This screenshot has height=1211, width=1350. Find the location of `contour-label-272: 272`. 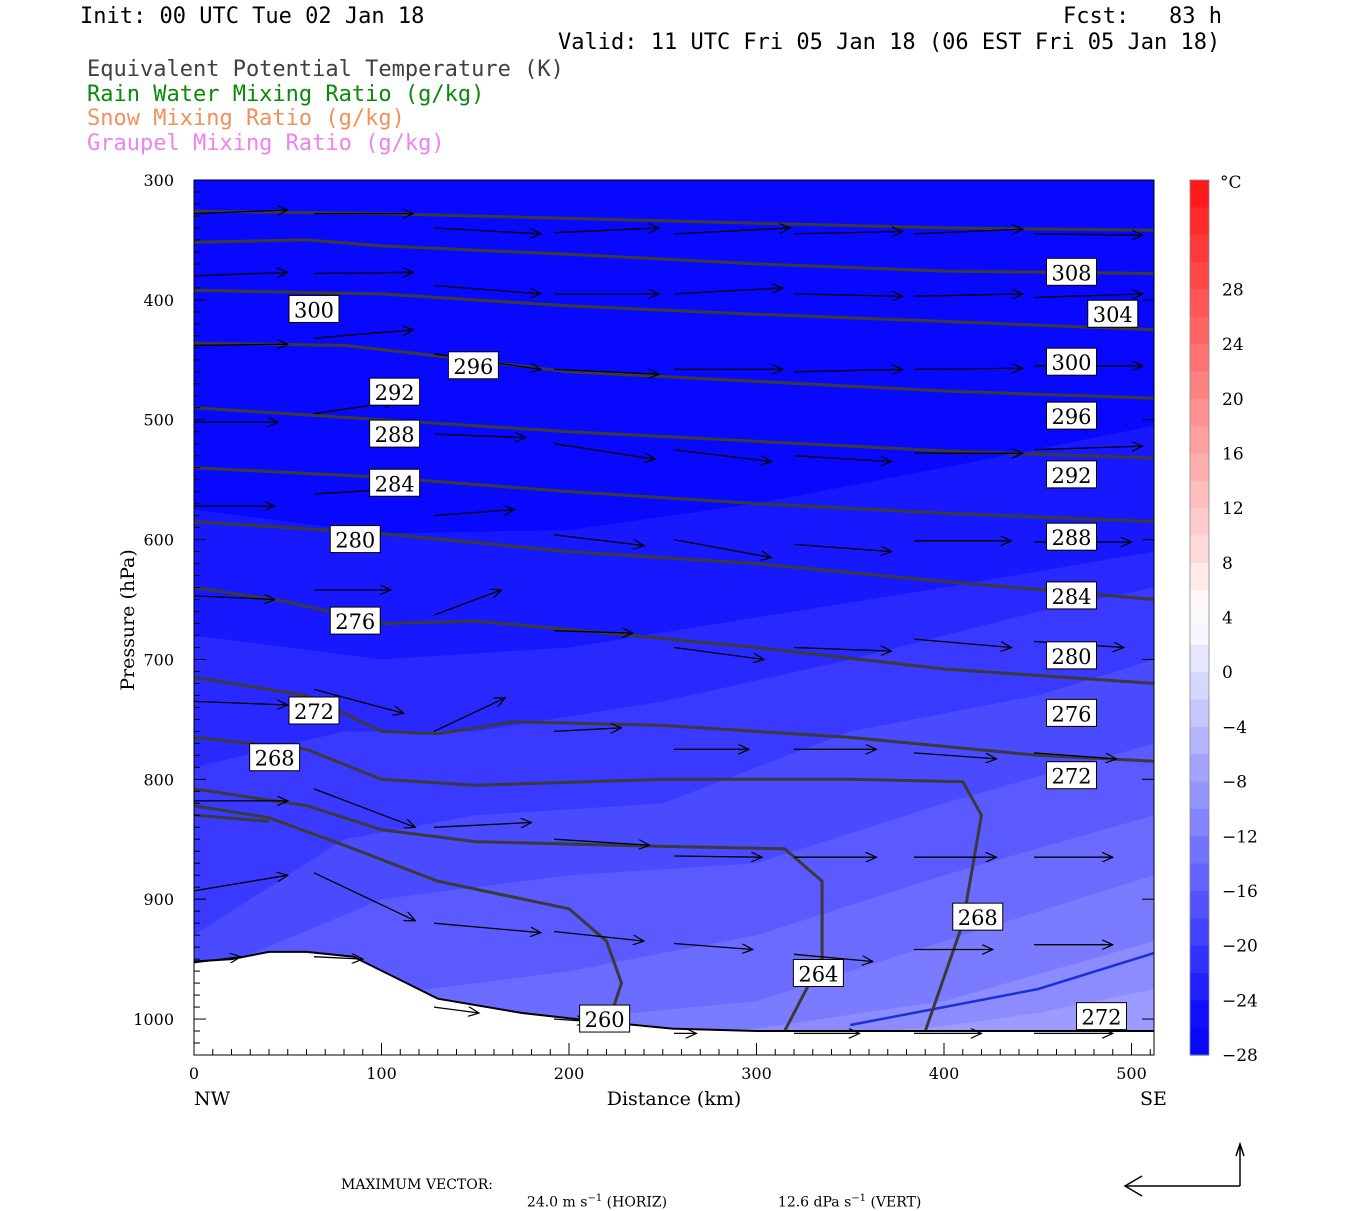

contour-label-272: 272 is located at coordinates (1071, 775).